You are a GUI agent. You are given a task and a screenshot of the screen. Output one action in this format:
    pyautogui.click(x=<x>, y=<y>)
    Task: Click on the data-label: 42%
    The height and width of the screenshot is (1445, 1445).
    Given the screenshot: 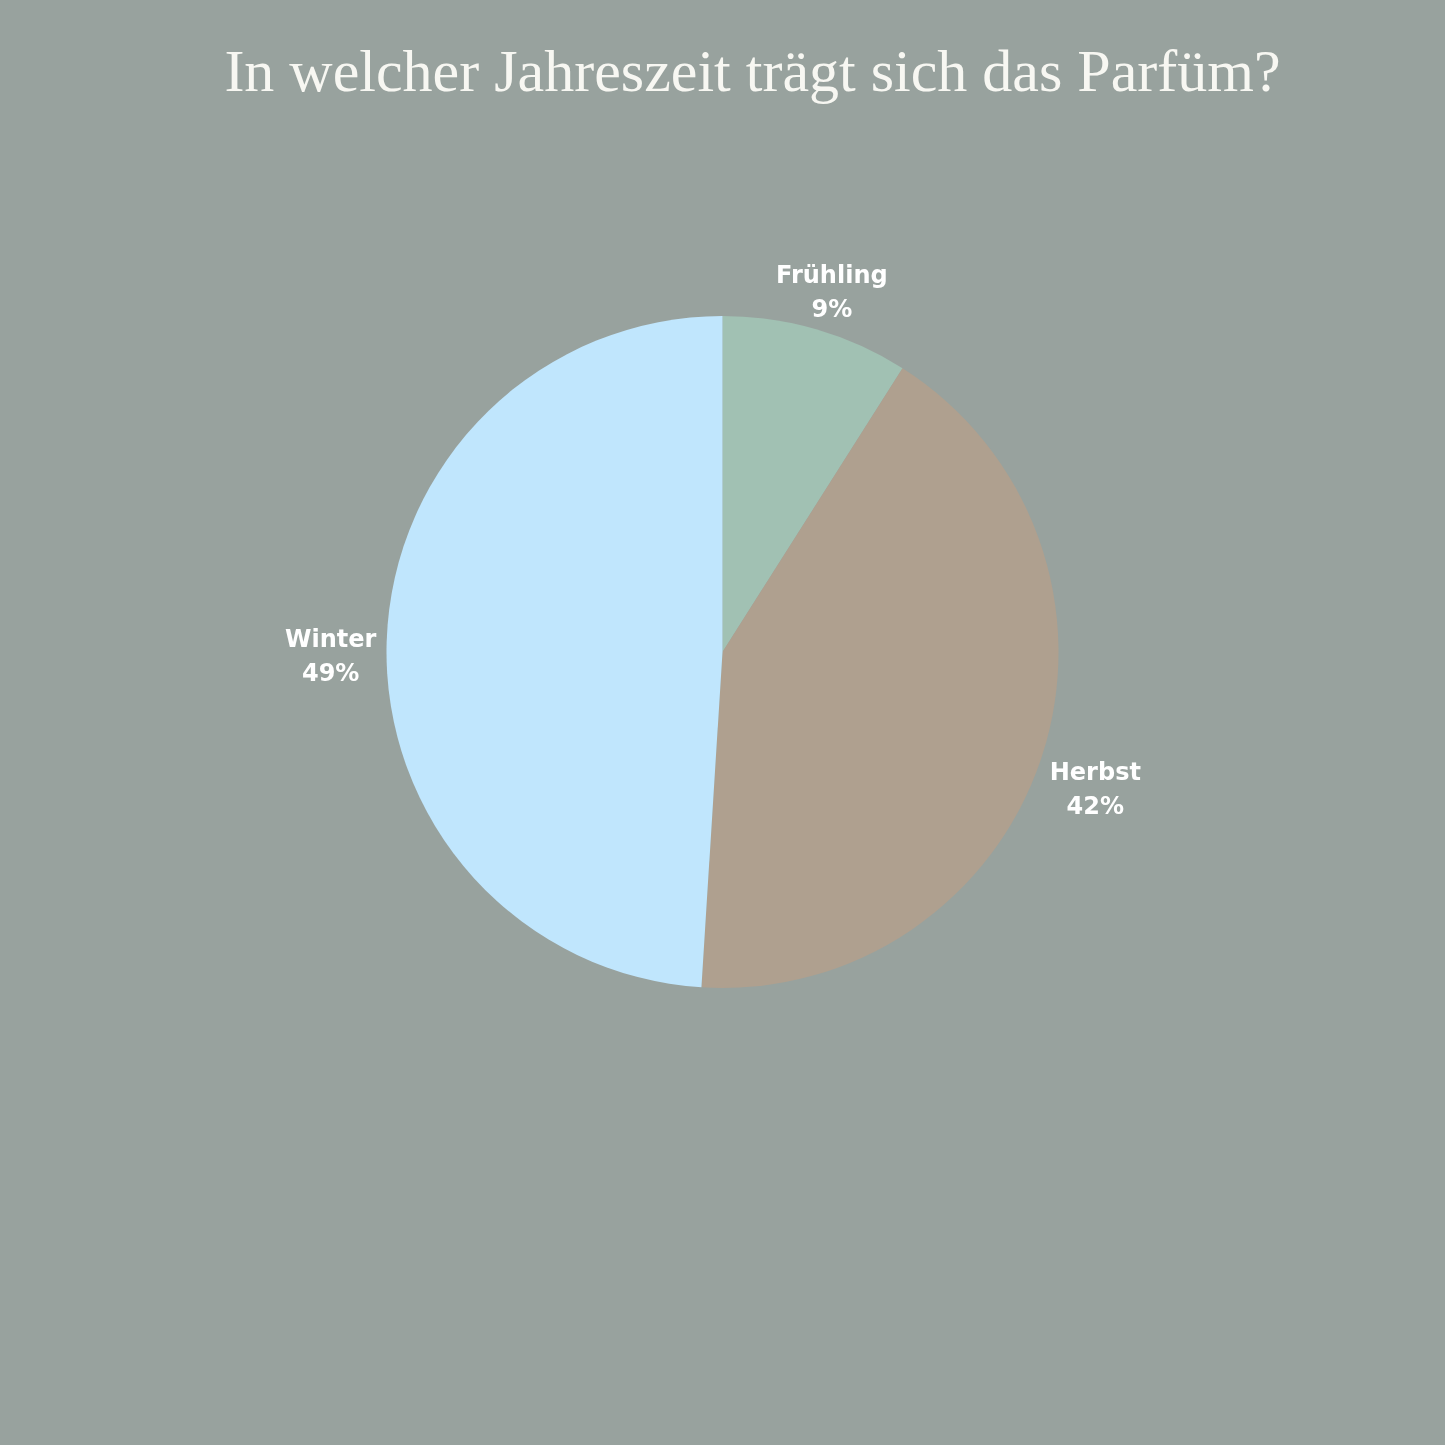 What is the action you would take?
    pyautogui.click(x=1095, y=806)
    